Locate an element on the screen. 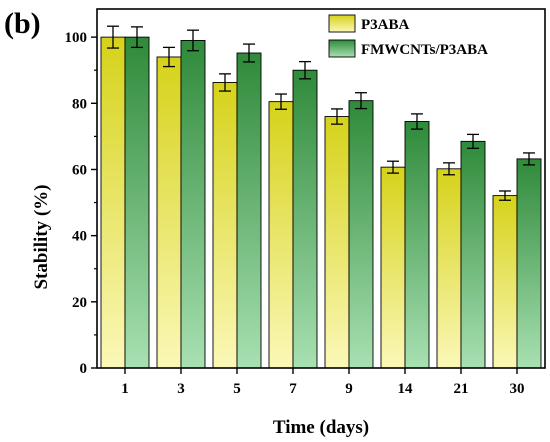 The image size is (550, 442). y-tick-label-80: 80 is located at coordinates (79, 104).